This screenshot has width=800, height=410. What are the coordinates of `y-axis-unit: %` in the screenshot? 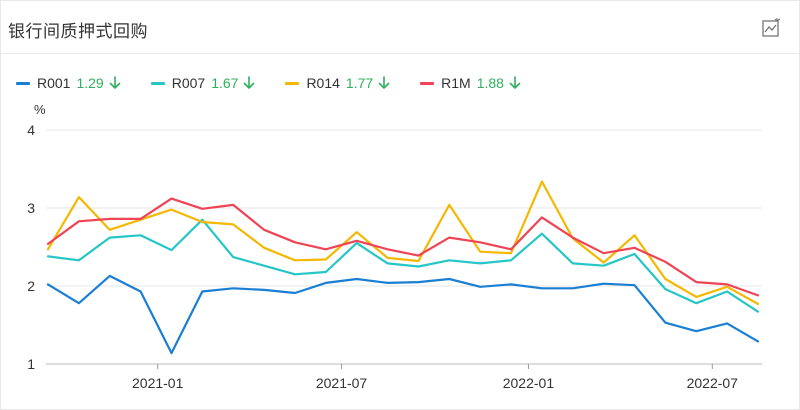 It's located at (40, 109).